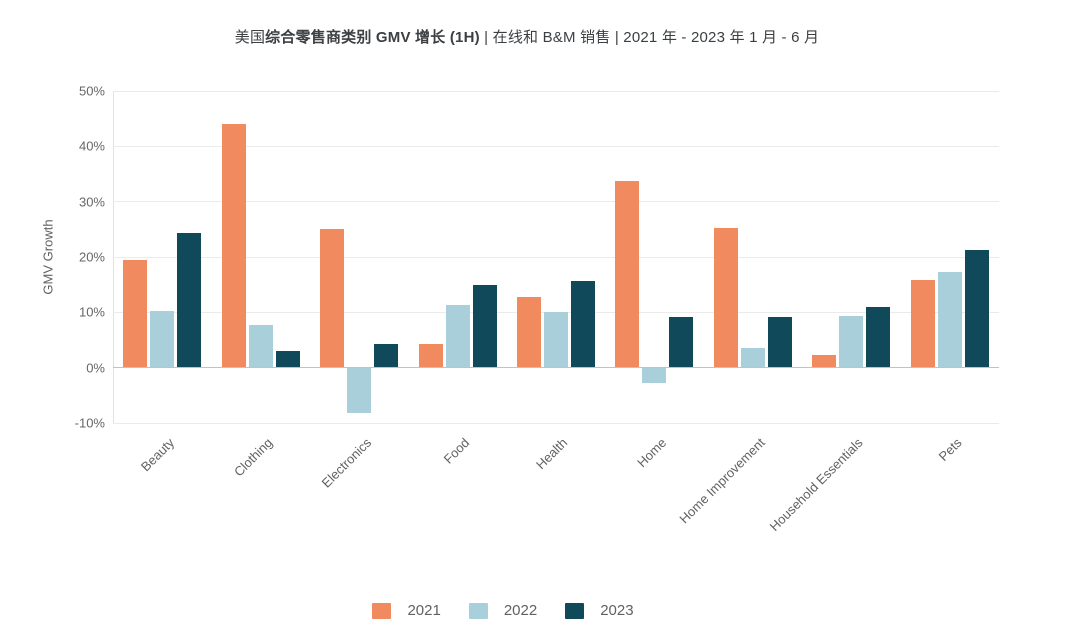 The width and height of the screenshot is (1080, 637). Describe the element at coordinates (162, 339) in the screenshot. I see `bar-2022-beauty` at that location.